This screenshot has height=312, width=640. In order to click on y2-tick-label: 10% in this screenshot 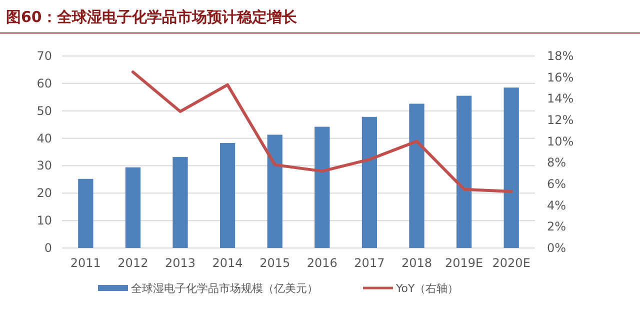, I will do `click(560, 141)`.